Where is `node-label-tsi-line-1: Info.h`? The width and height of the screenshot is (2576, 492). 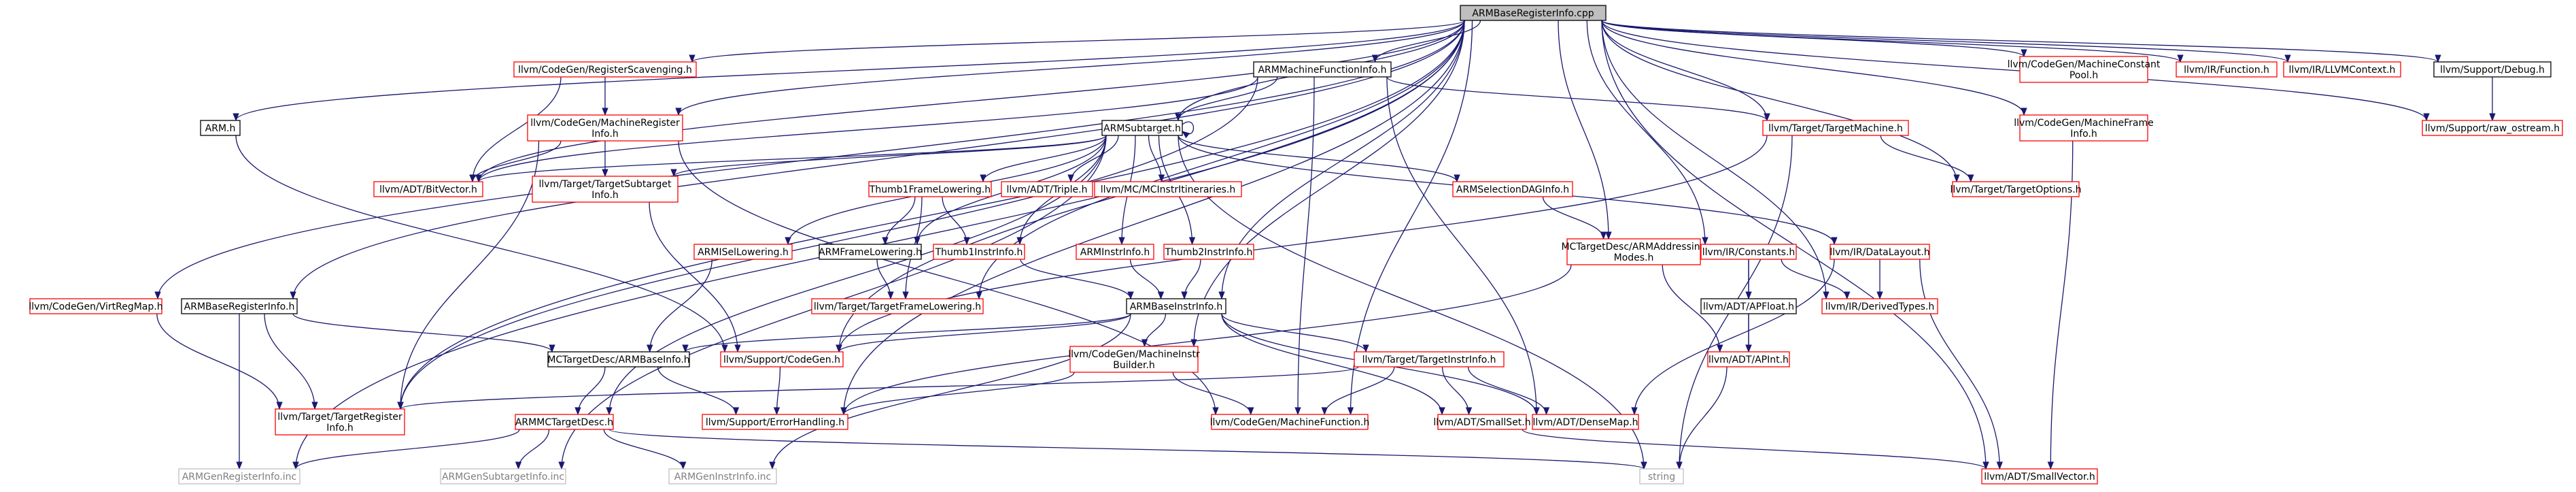
node-label-tsi-line-1: Info.h is located at coordinates (605, 196).